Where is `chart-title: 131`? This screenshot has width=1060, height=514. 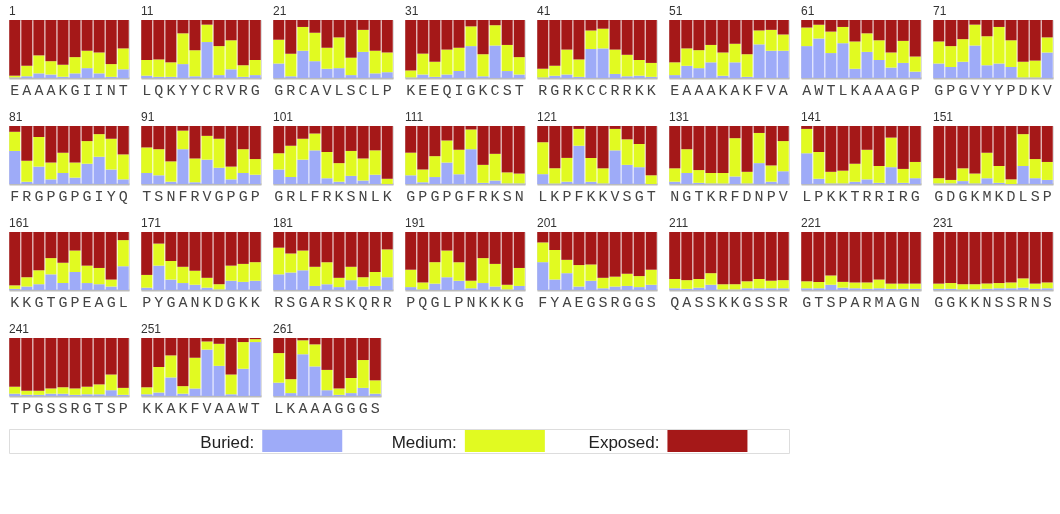
chart-title: 131 is located at coordinates (679, 117).